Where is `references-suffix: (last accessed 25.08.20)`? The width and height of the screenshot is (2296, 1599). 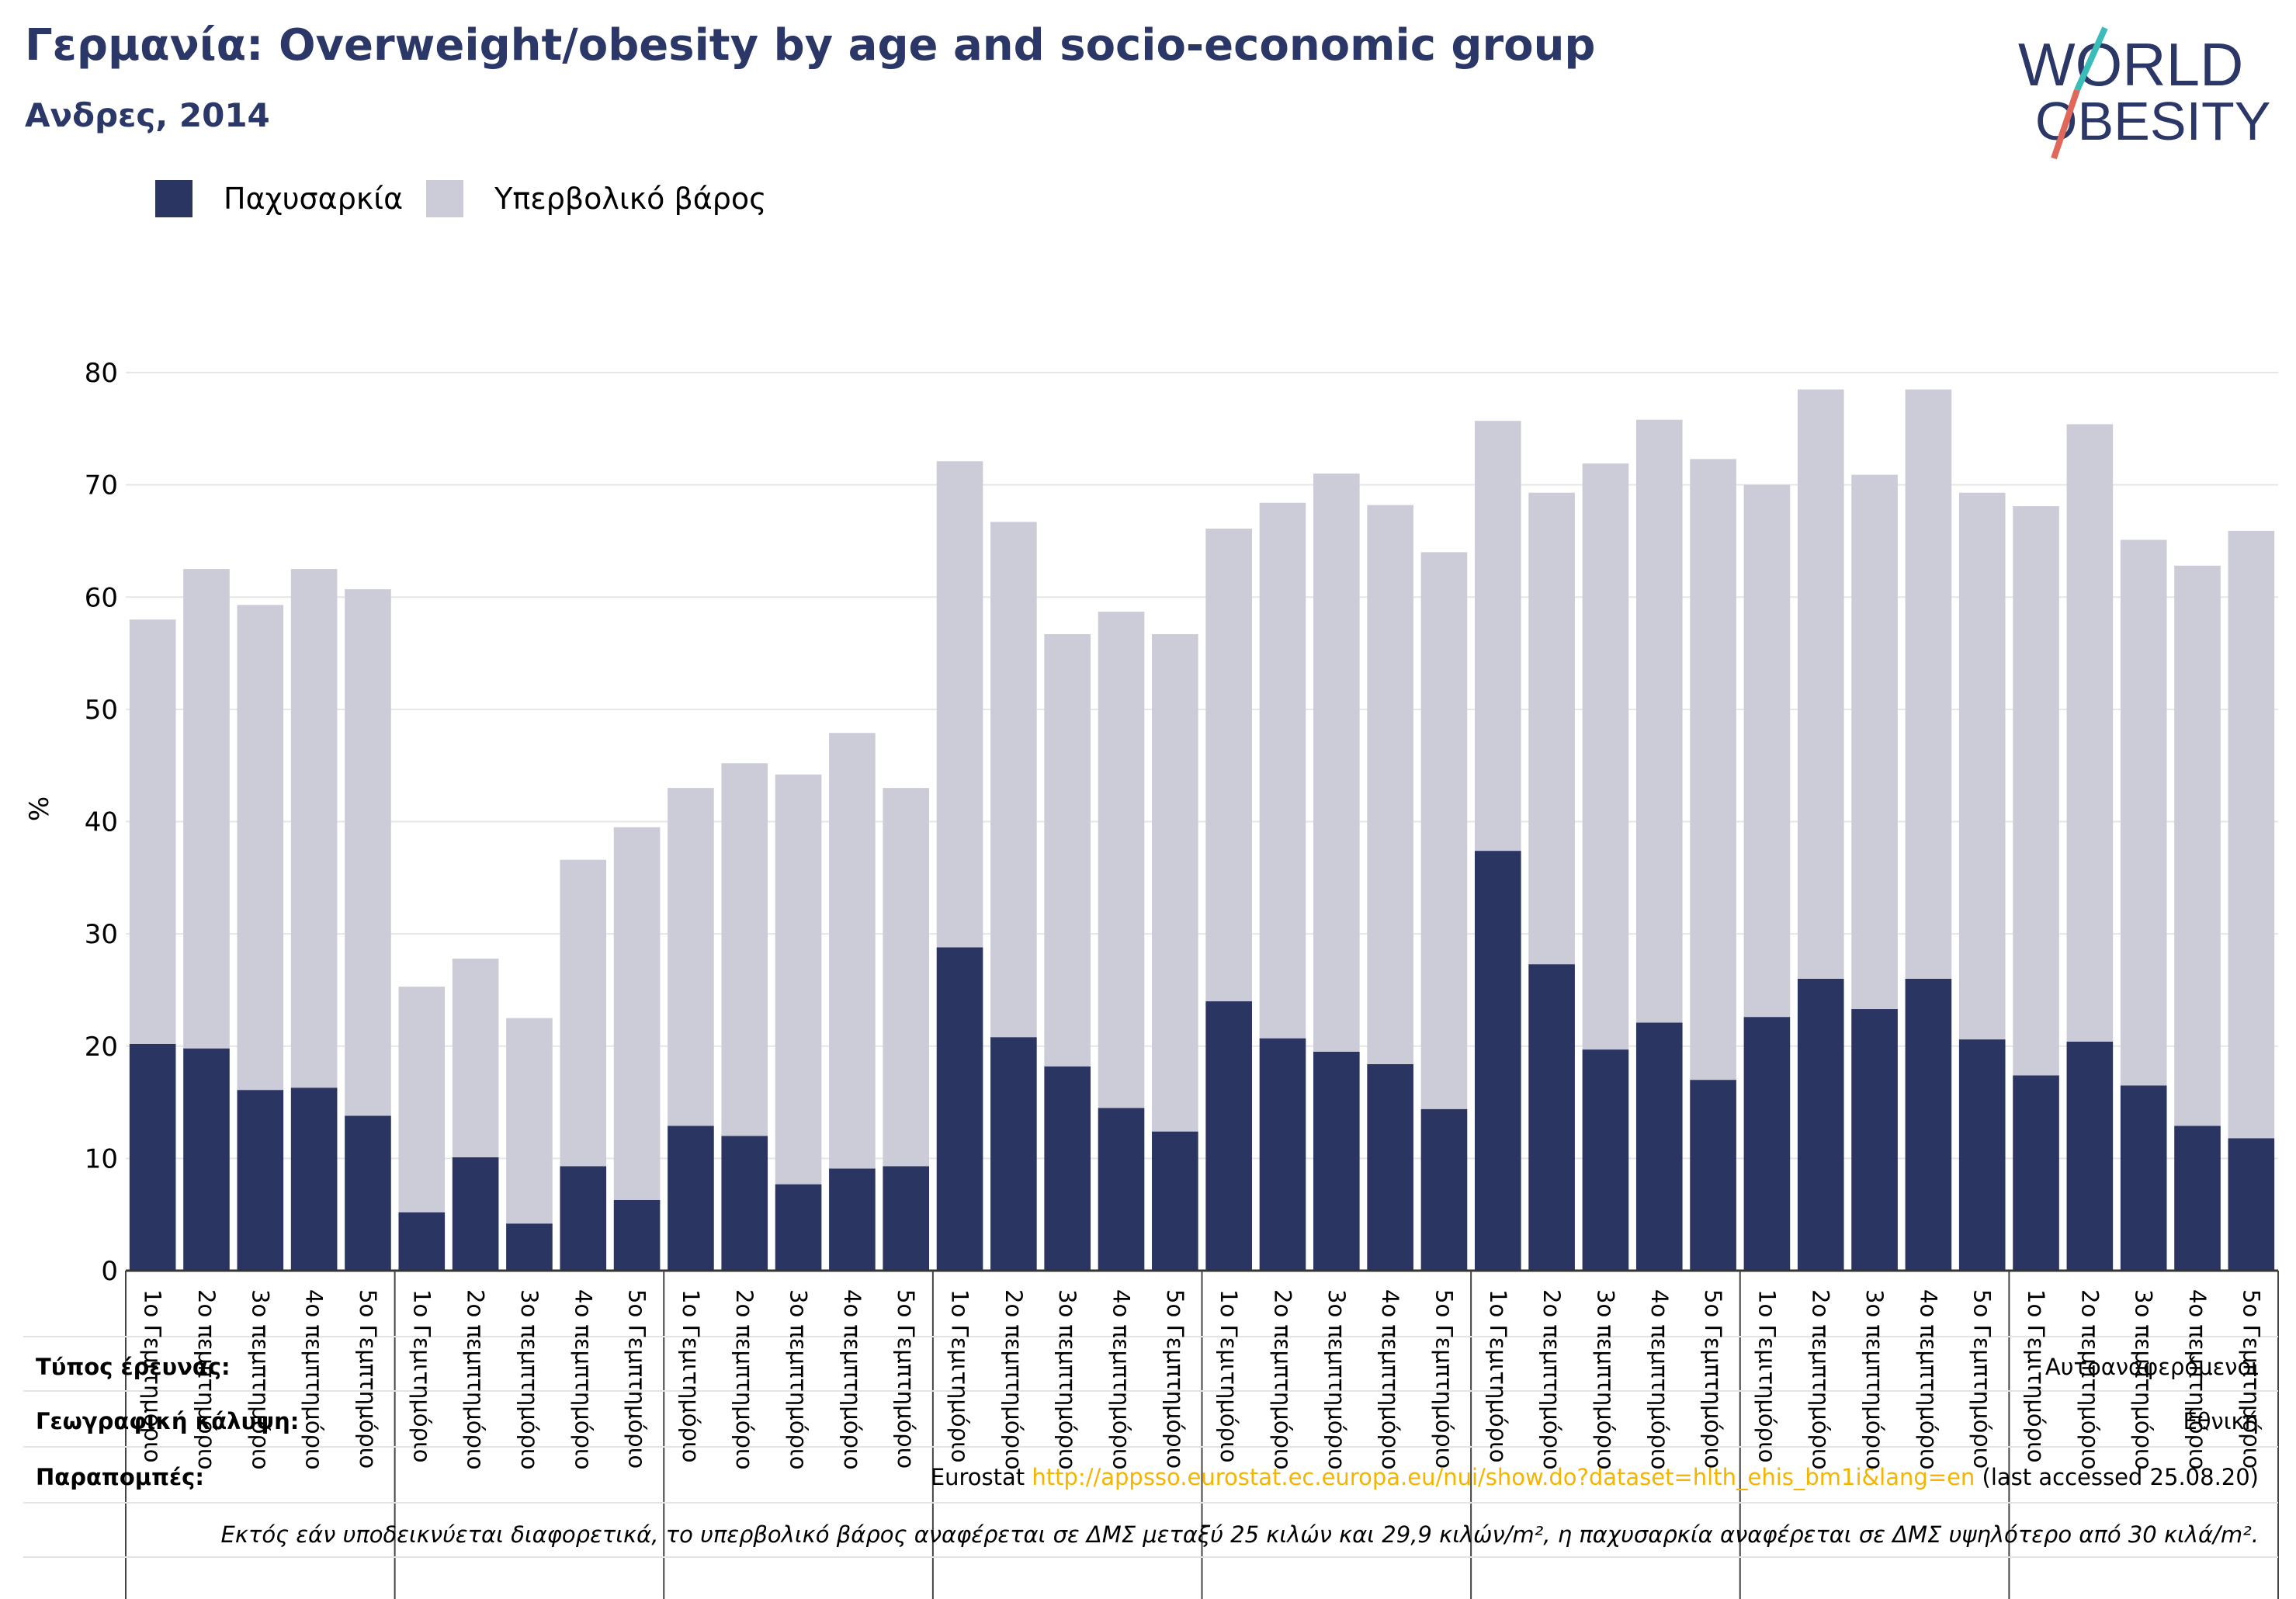 references-suffix: (last accessed 25.08.20) is located at coordinates (2117, 1477).